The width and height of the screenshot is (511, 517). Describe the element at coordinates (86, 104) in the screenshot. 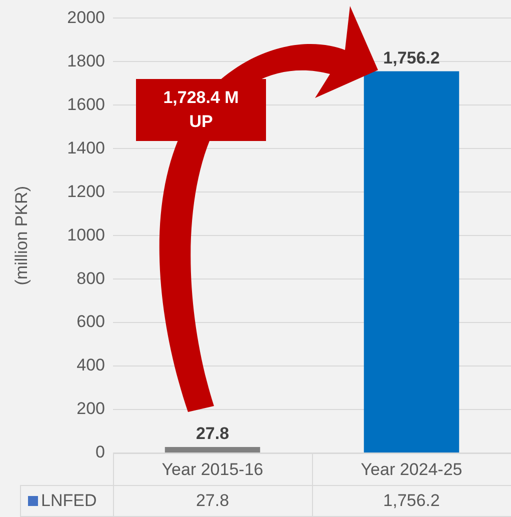

I see `y-tick-label: 1600` at that location.